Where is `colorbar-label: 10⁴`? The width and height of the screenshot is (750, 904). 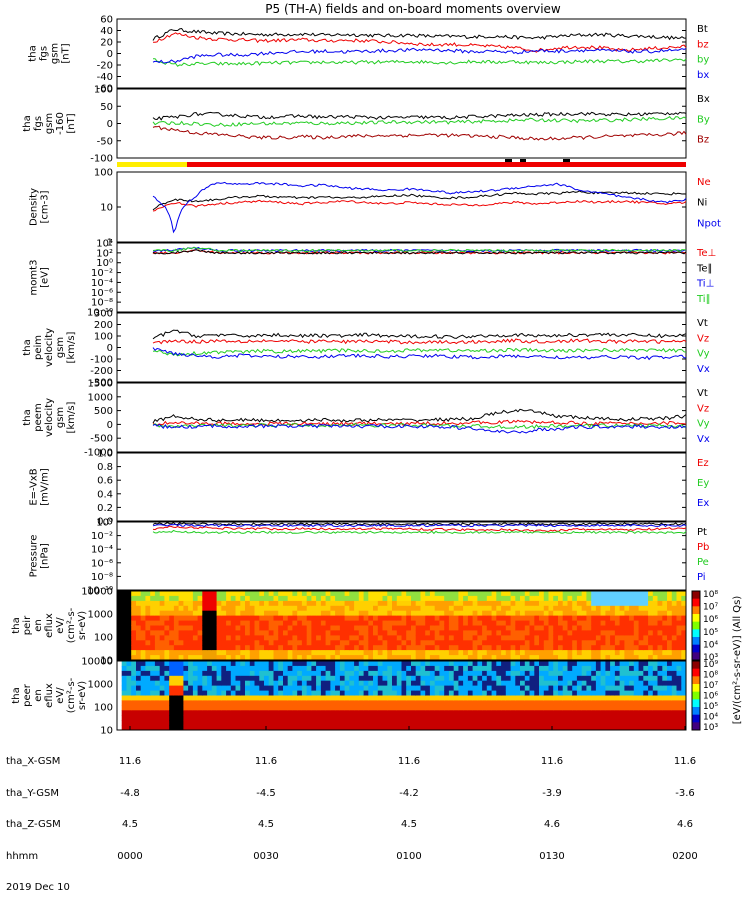 colorbar-label: 10⁴ is located at coordinates (710, 645).